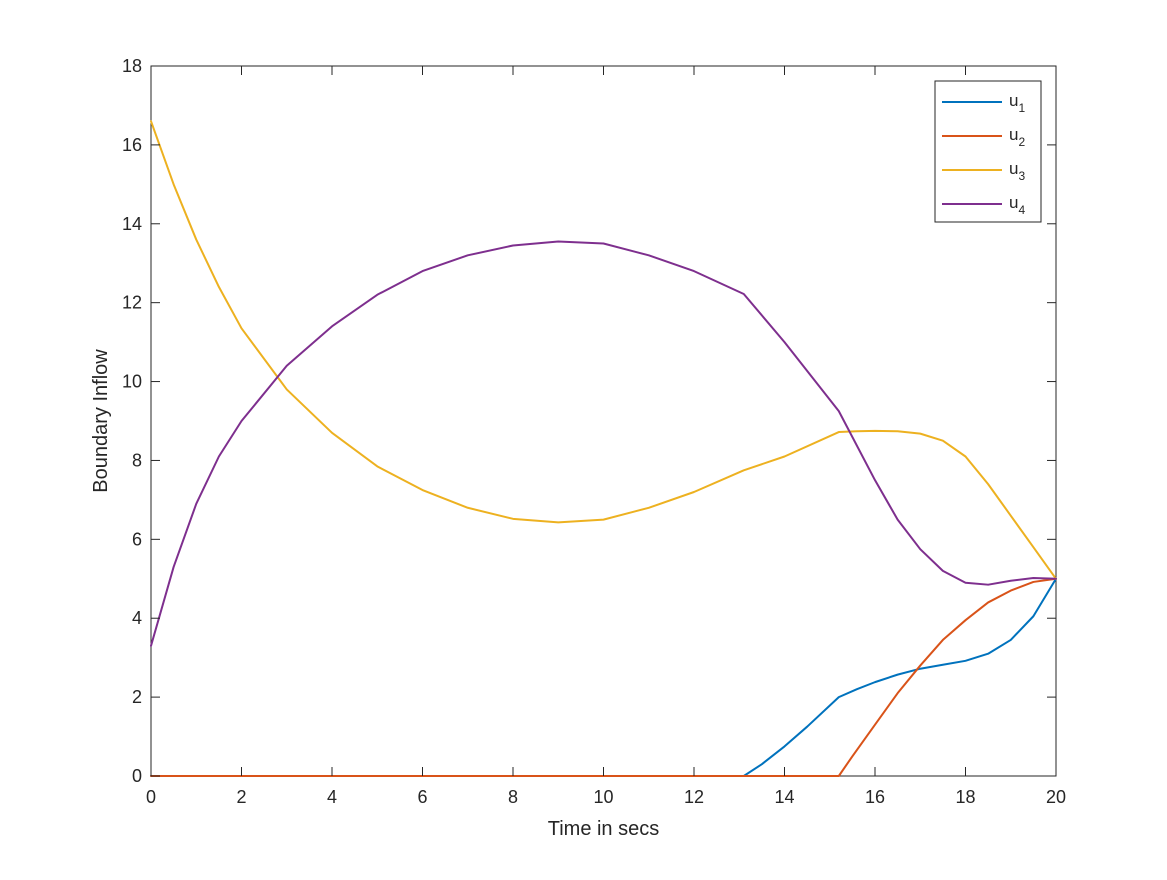 The image size is (1167, 880). Describe the element at coordinates (332, 797) in the screenshot. I see `x-tick-label: 4` at that location.